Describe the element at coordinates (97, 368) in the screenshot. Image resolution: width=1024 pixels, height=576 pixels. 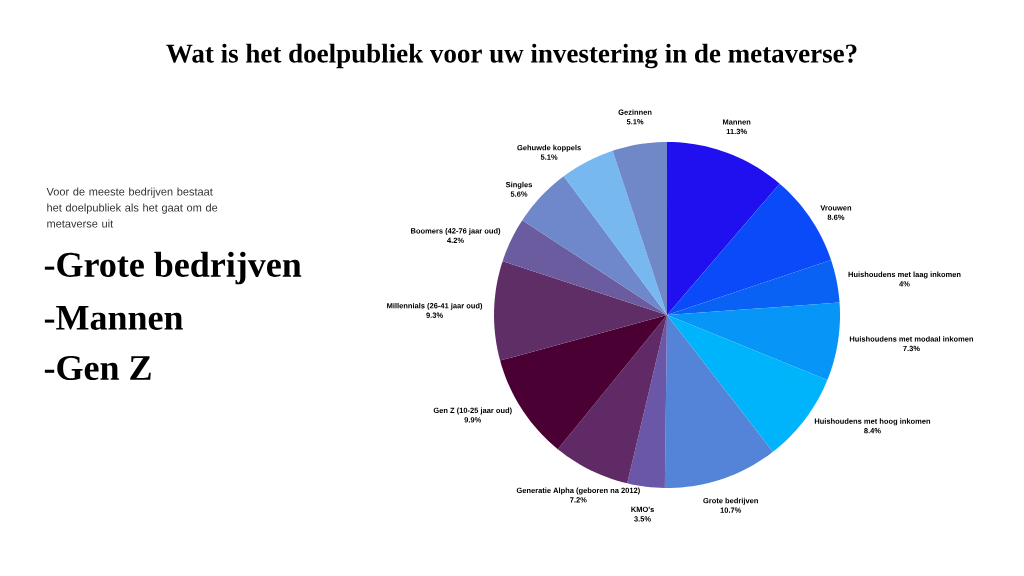
I see `text: -Gen Z` at that location.